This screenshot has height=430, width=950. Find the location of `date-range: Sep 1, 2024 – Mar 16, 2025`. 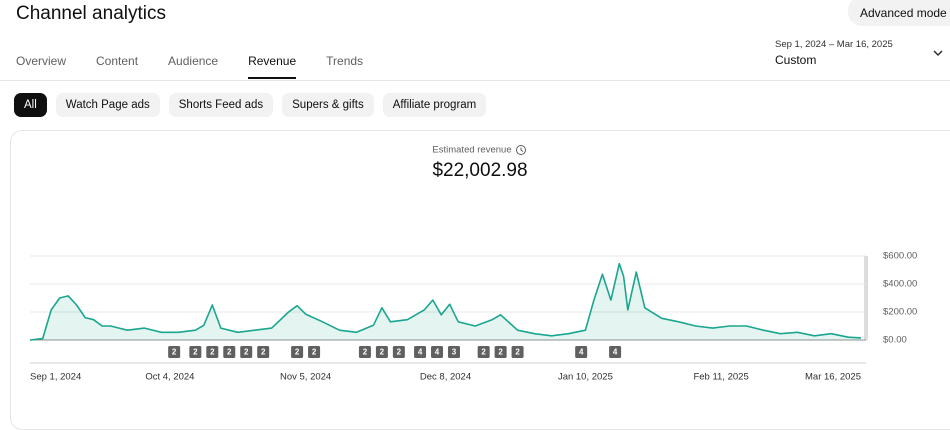

date-range: Sep 1, 2024 – Mar 16, 2025 is located at coordinates (834, 44).